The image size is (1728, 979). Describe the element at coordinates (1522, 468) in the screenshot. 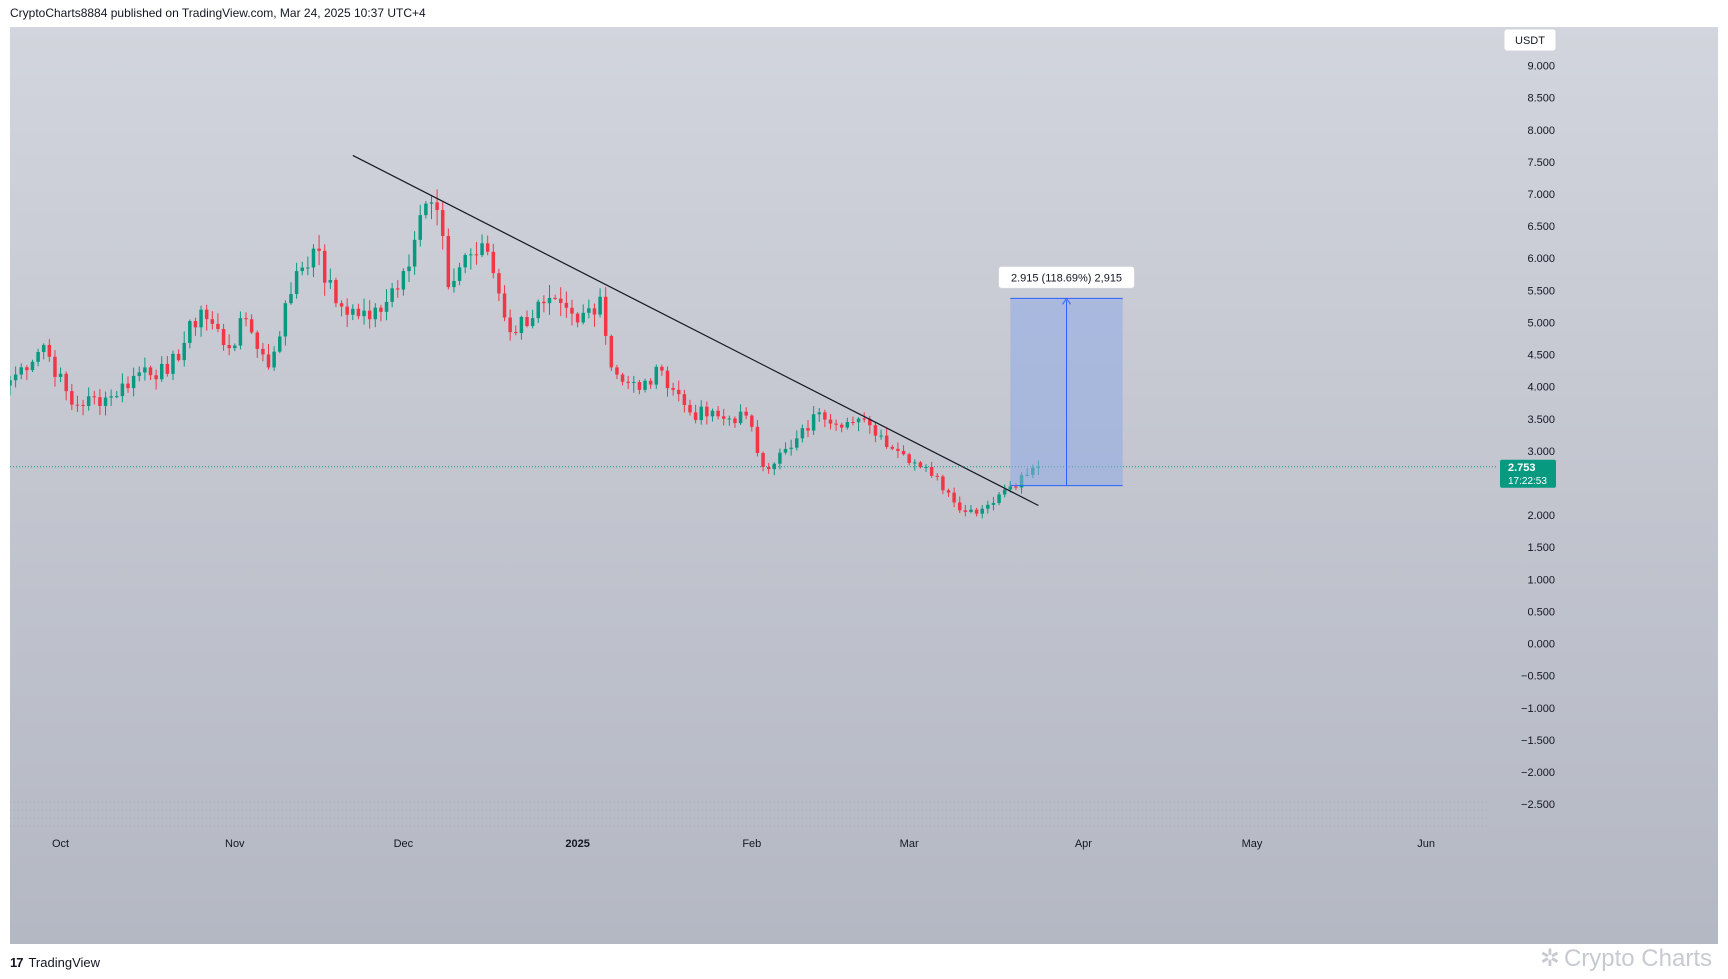

I see `last-price-value: 2.753` at that location.